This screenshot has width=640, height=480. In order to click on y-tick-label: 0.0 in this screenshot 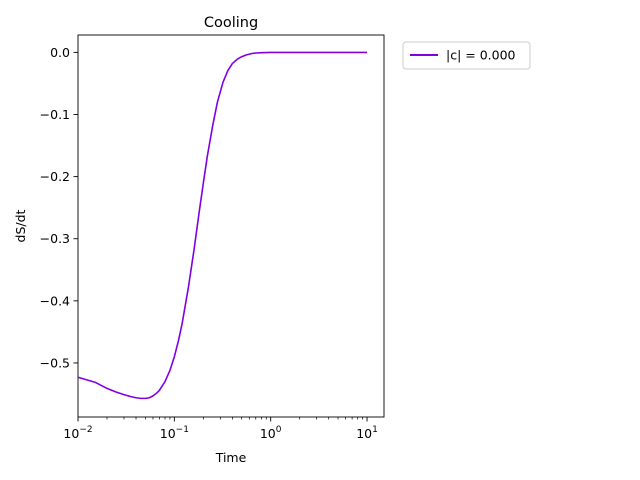, I will do `click(60, 52)`.